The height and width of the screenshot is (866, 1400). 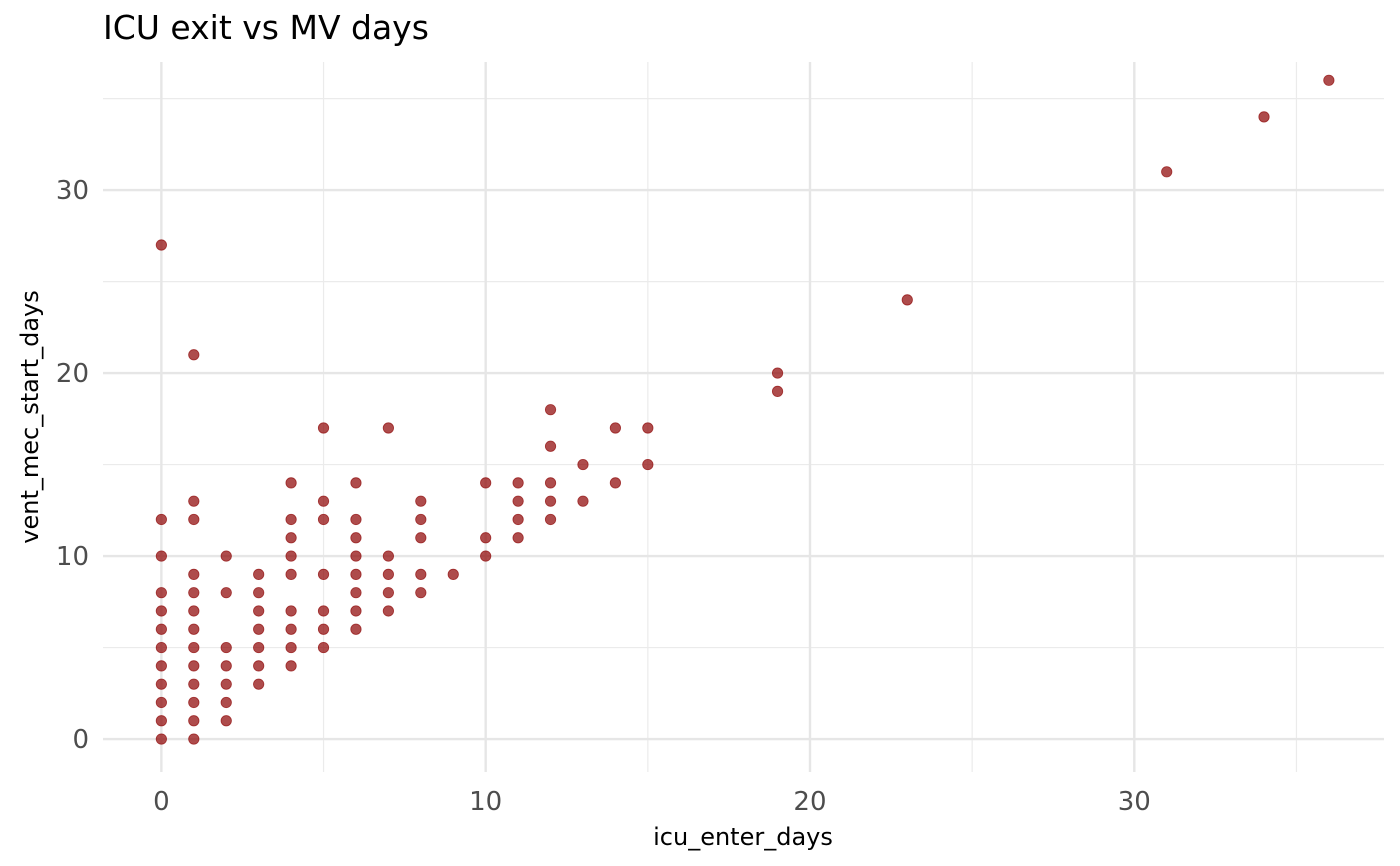 What do you see at coordinates (652, 802) in the screenshot?
I see `x-axis-tick-labels: 0 10 20 30` at bounding box center [652, 802].